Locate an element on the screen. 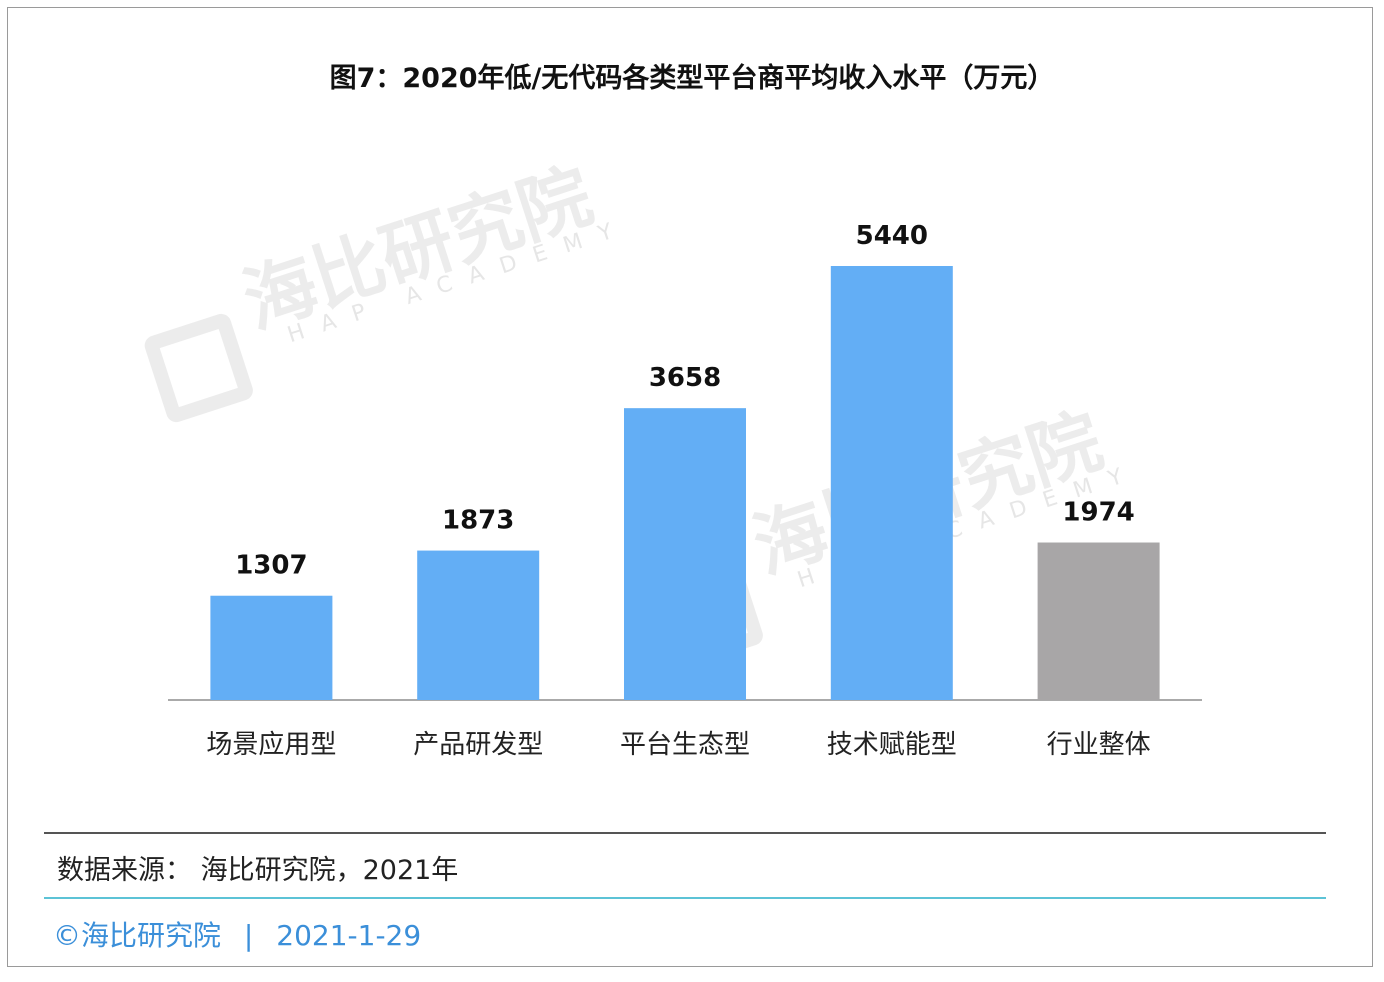  chart-title: 图7：2020年低/无代码各类型平台商平均收入水平（万元） is located at coordinates (692, 78).